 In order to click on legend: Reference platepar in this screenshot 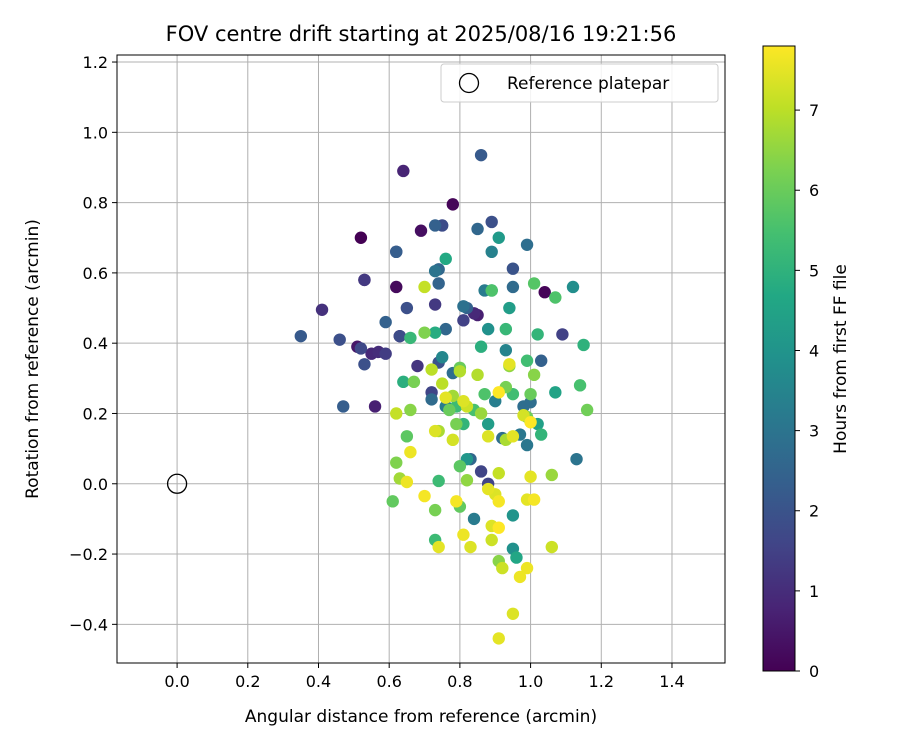, I will do `click(579, 83)`.